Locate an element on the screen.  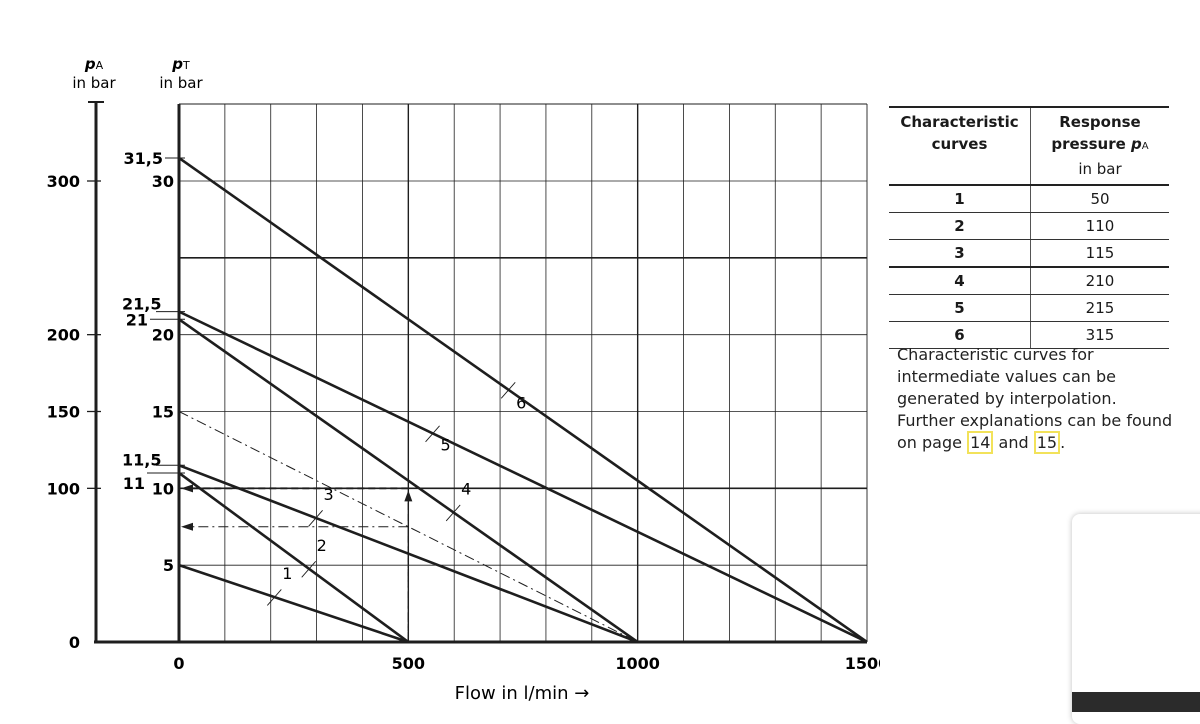
legend-row: 1 50 is located at coordinates (1029, 199).